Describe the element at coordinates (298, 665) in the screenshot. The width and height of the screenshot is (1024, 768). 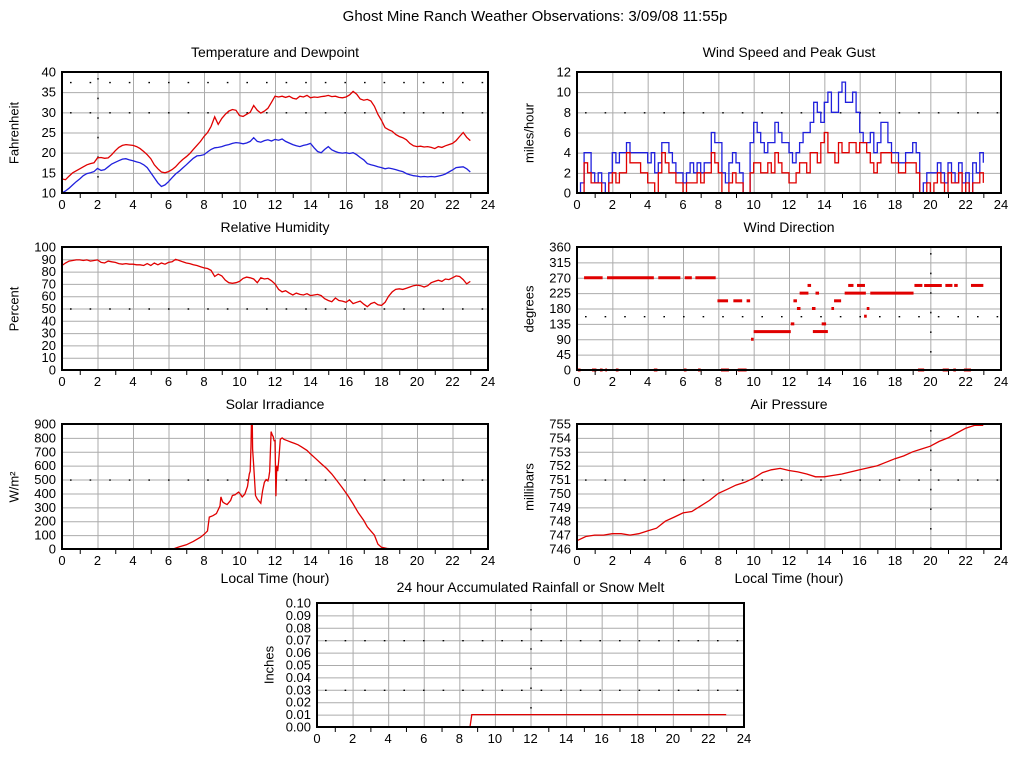
I see `y-tick-label: 0.05` at that location.